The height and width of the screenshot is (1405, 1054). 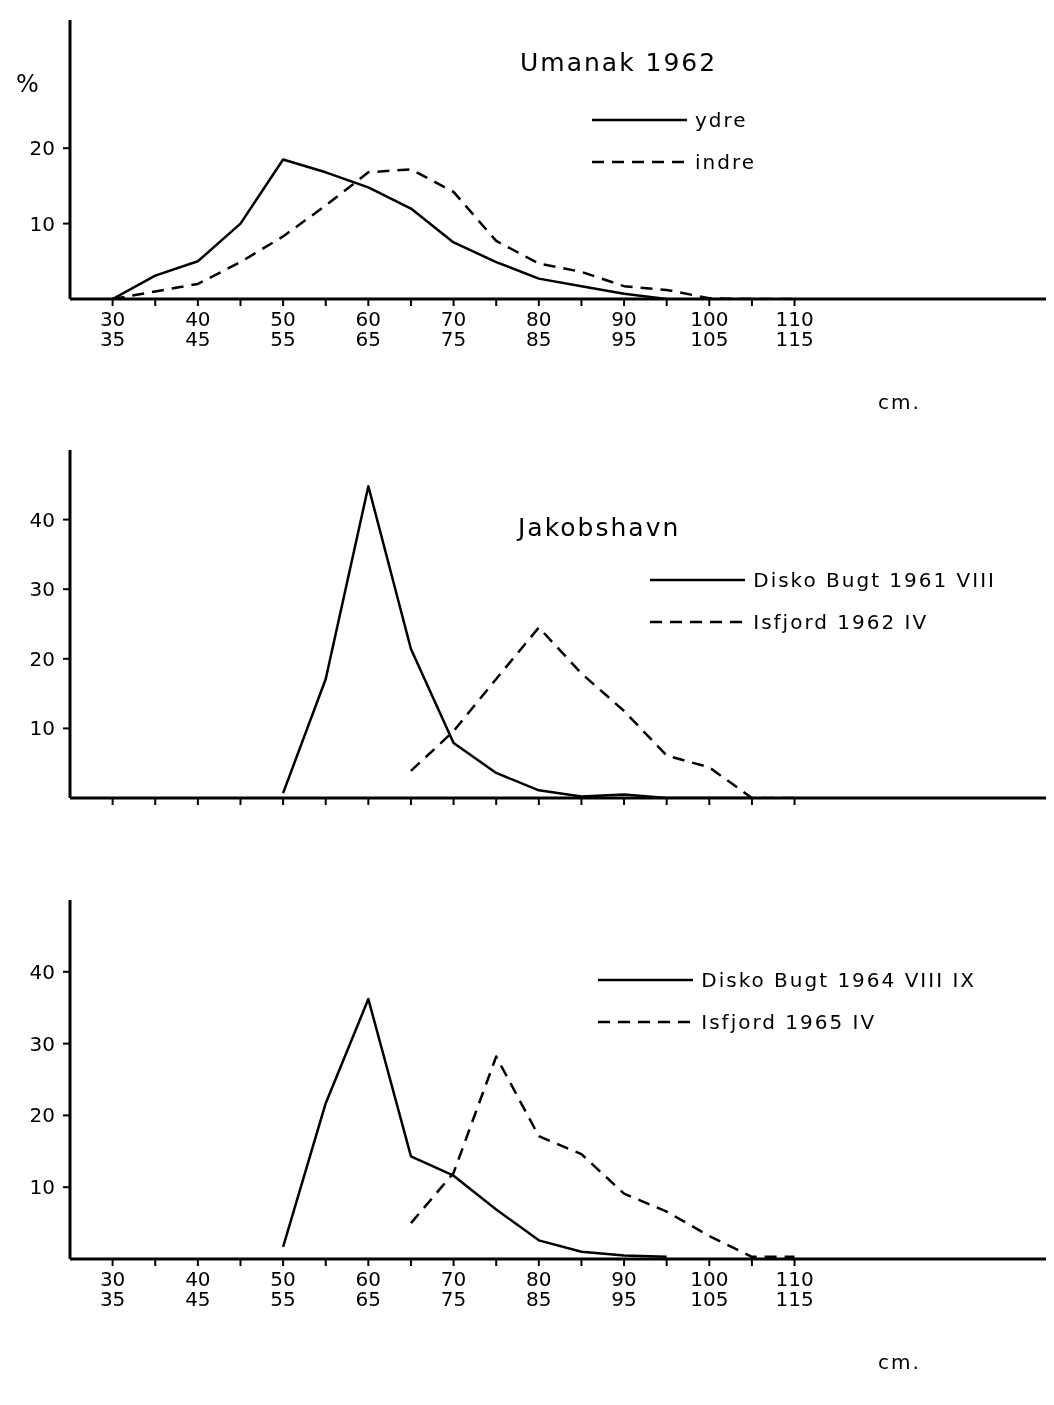 What do you see at coordinates (721, 120) in the screenshot?
I see `legend-label: ydre` at bounding box center [721, 120].